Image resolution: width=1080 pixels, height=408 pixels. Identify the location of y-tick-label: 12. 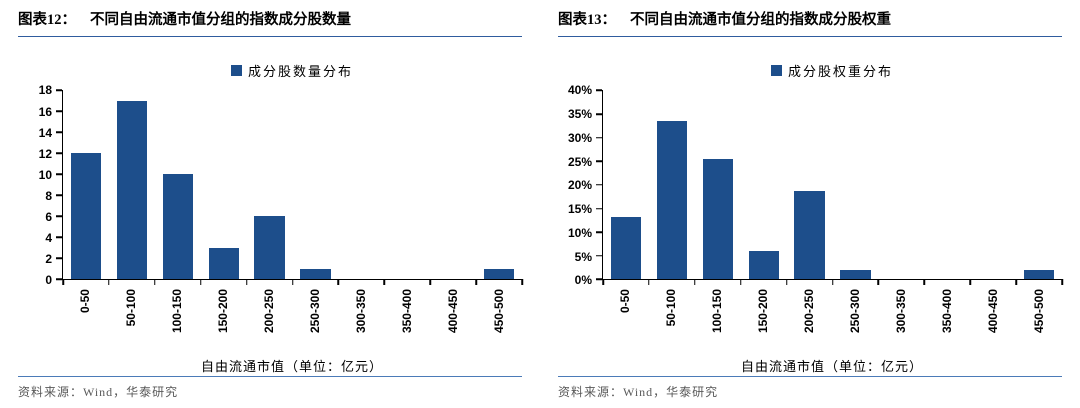
(45, 153).